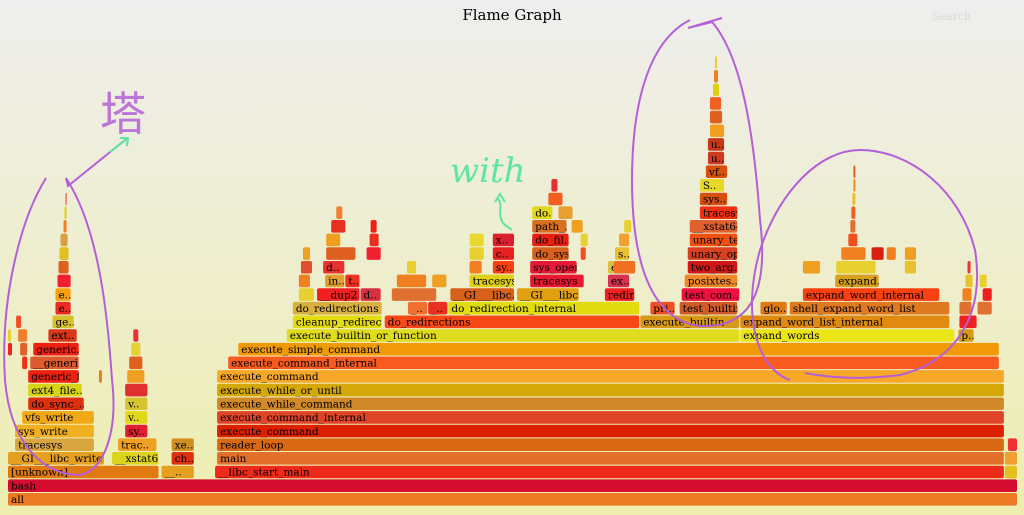  What do you see at coordinates (512, 485) in the screenshot?
I see `frame-bash: bash` at bounding box center [512, 485].